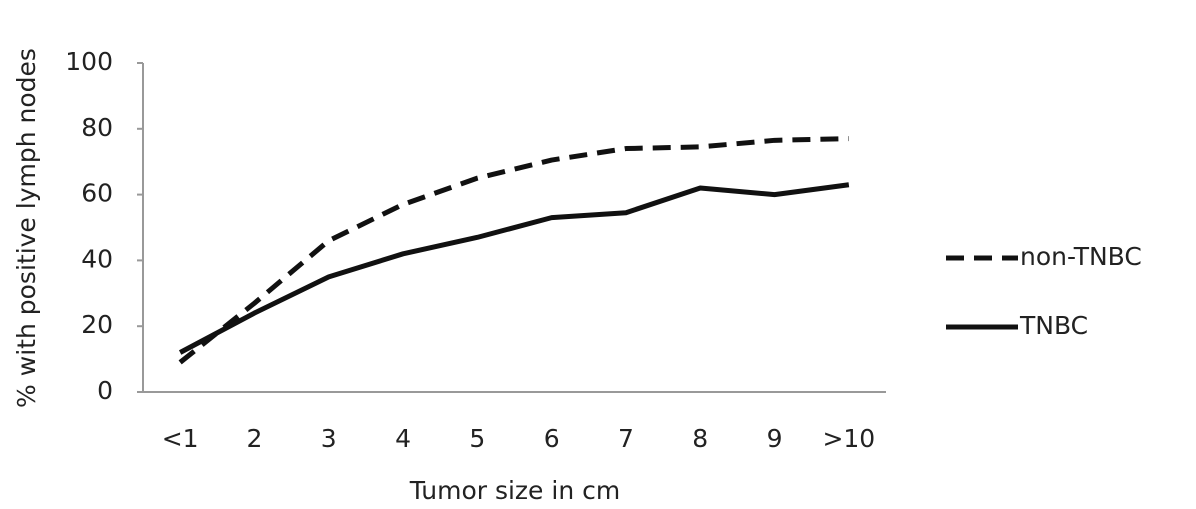 This screenshot has height=509, width=1196. What do you see at coordinates (1053, 325) in the screenshot?
I see `legend-label: TNBC` at bounding box center [1053, 325].